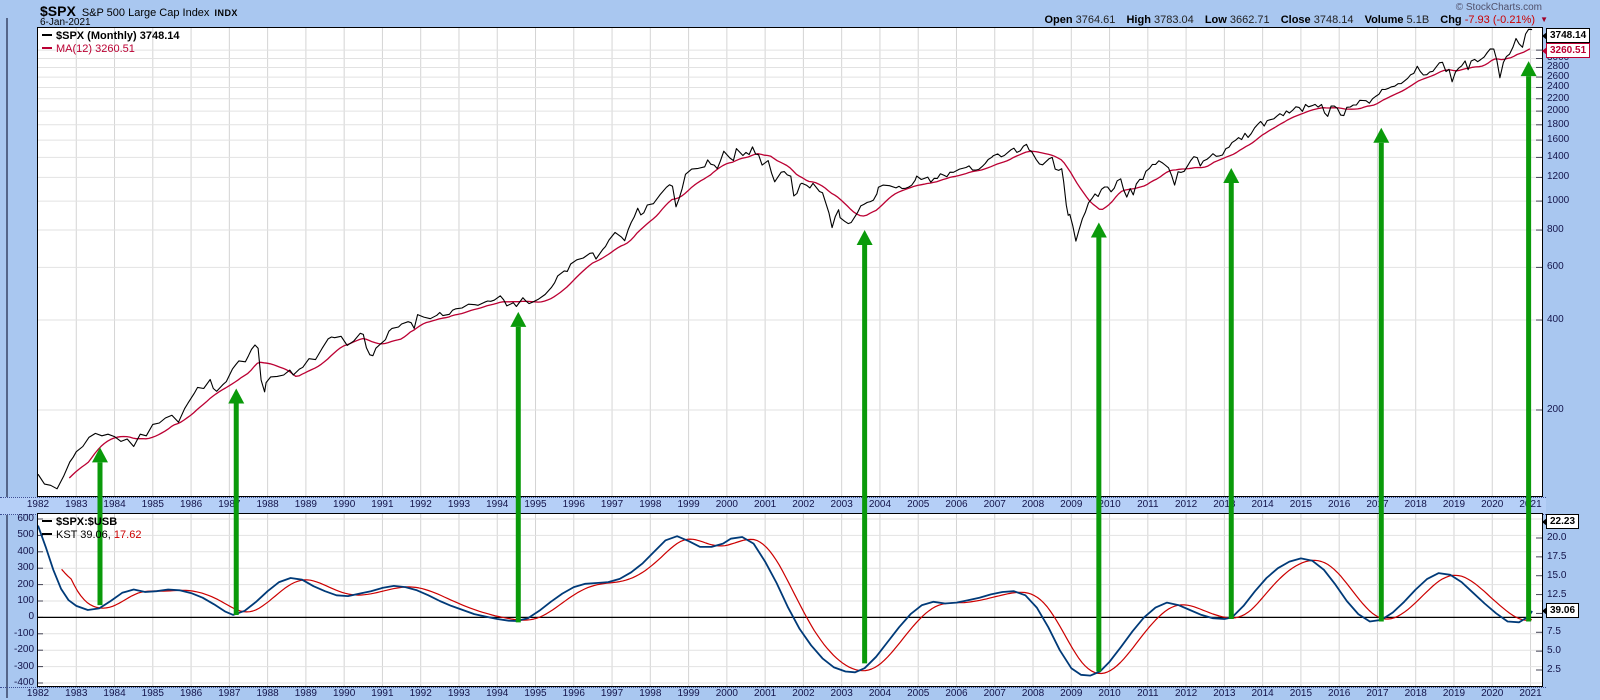 The width and height of the screenshot is (1600, 700). I want to click on year-label-mid: 1993, so click(459, 504).